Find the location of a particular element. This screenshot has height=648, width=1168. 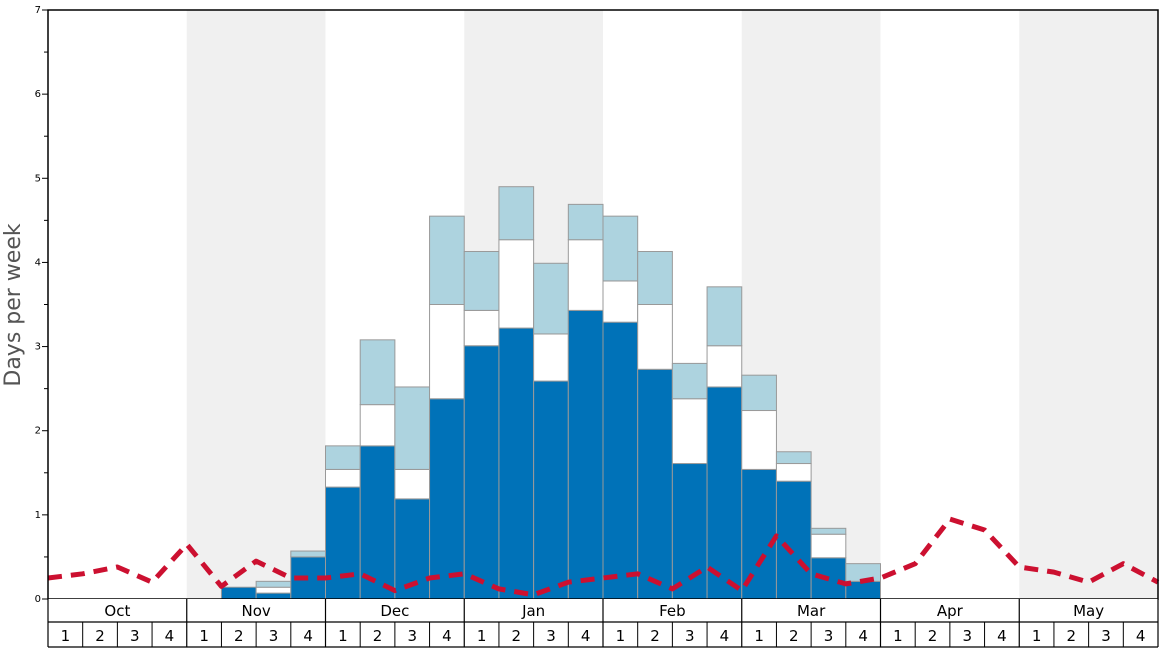

y-tick-label: 3 is located at coordinates (38, 347).